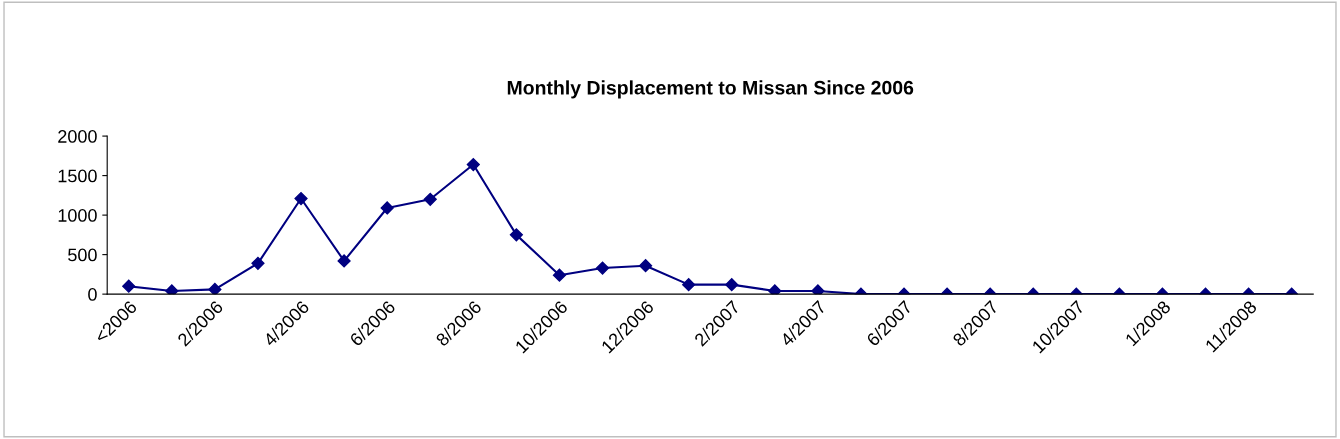  Describe the element at coordinates (82, 255) in the screenshot. I see `y-tick-label: 500` at that location.